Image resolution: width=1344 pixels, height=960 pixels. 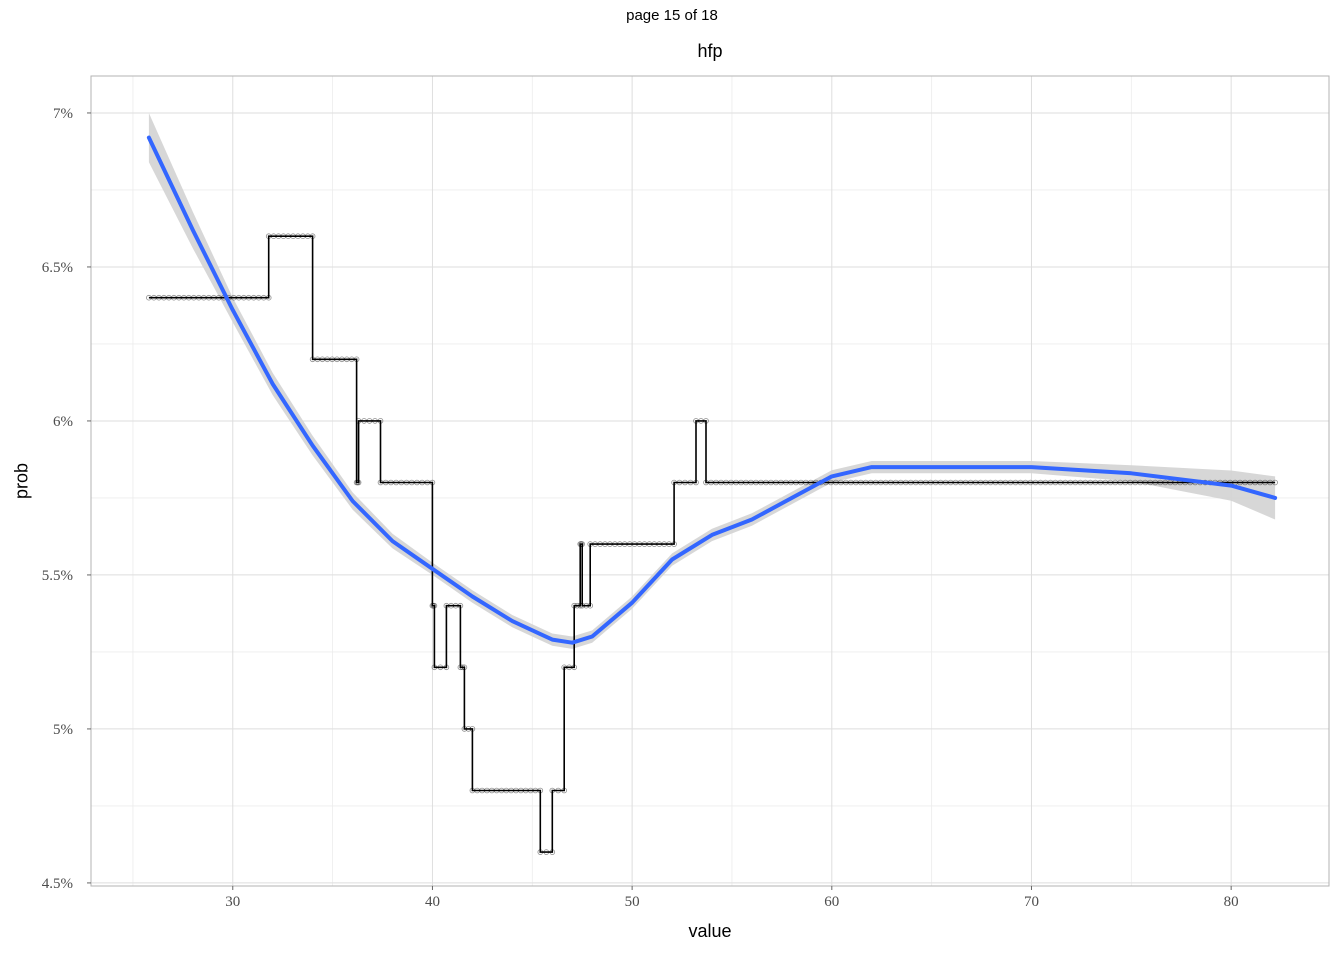 What do you see at coordinates (432, 902) in the screenshot?
I see `x-tick-label: 40` at bounding box center [432, 902].